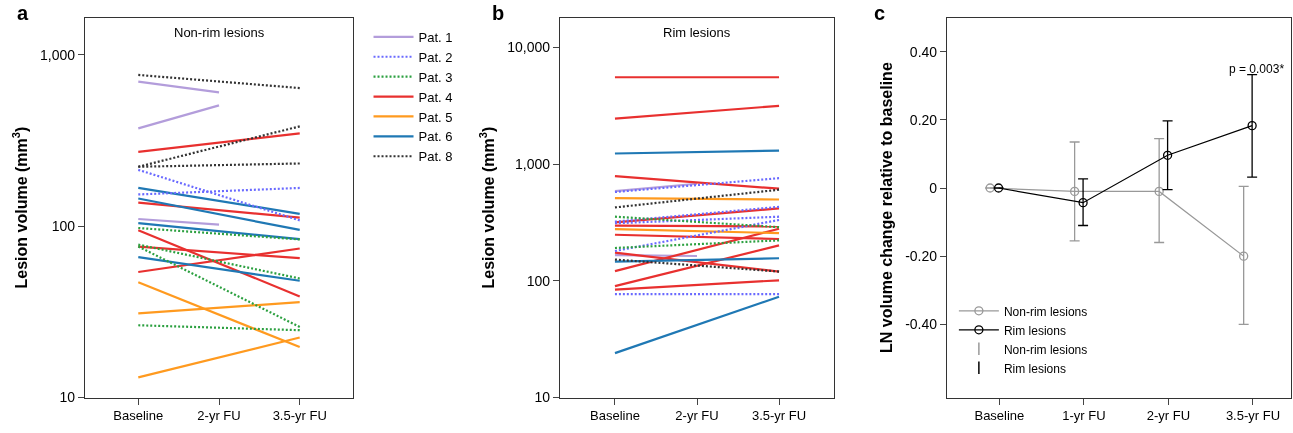 The image size is (1293, 433). I want to click on legend-label: Pat. 3, so click(435, 77).